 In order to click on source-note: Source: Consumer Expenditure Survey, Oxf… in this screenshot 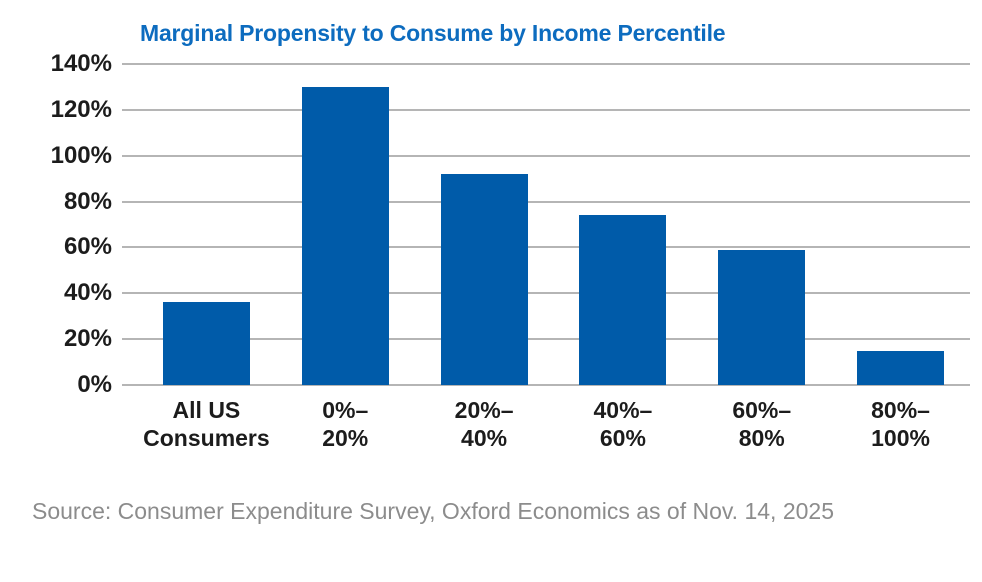, I will do `click(433, 511)`.